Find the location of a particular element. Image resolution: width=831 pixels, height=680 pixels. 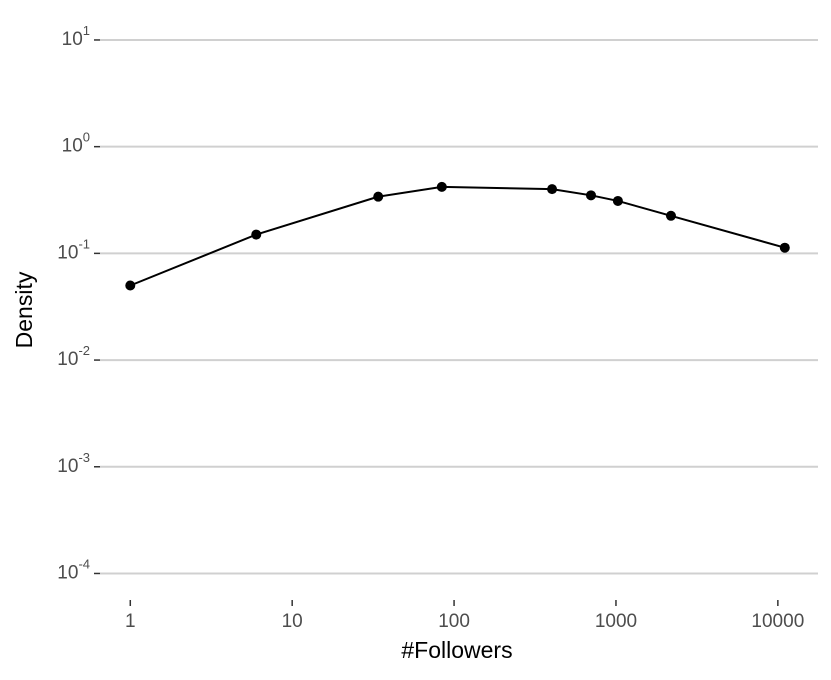

line is located at coordinates (457, 236).